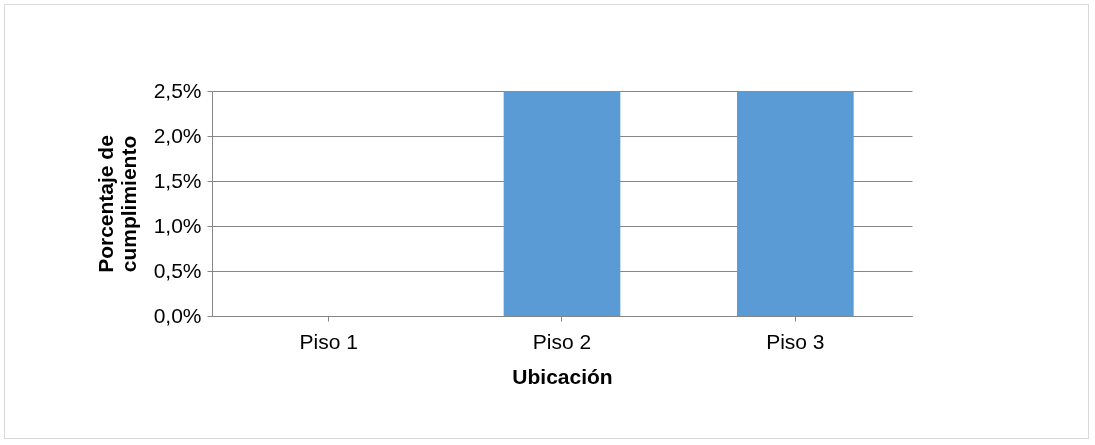 Image resolution: width=1095 pixels, height=445 pixels. What do you see at coordinates (177, 270) in the screenshot?
I see `y-tick-label: 0,5%` at bounding box center [177, 270].